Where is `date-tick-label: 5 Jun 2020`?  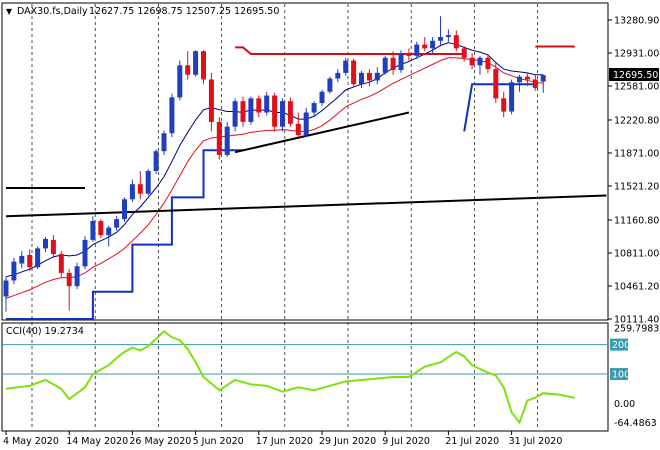 date-tick-label: 5 Jun 2020 is located at coordinates (218, 441).